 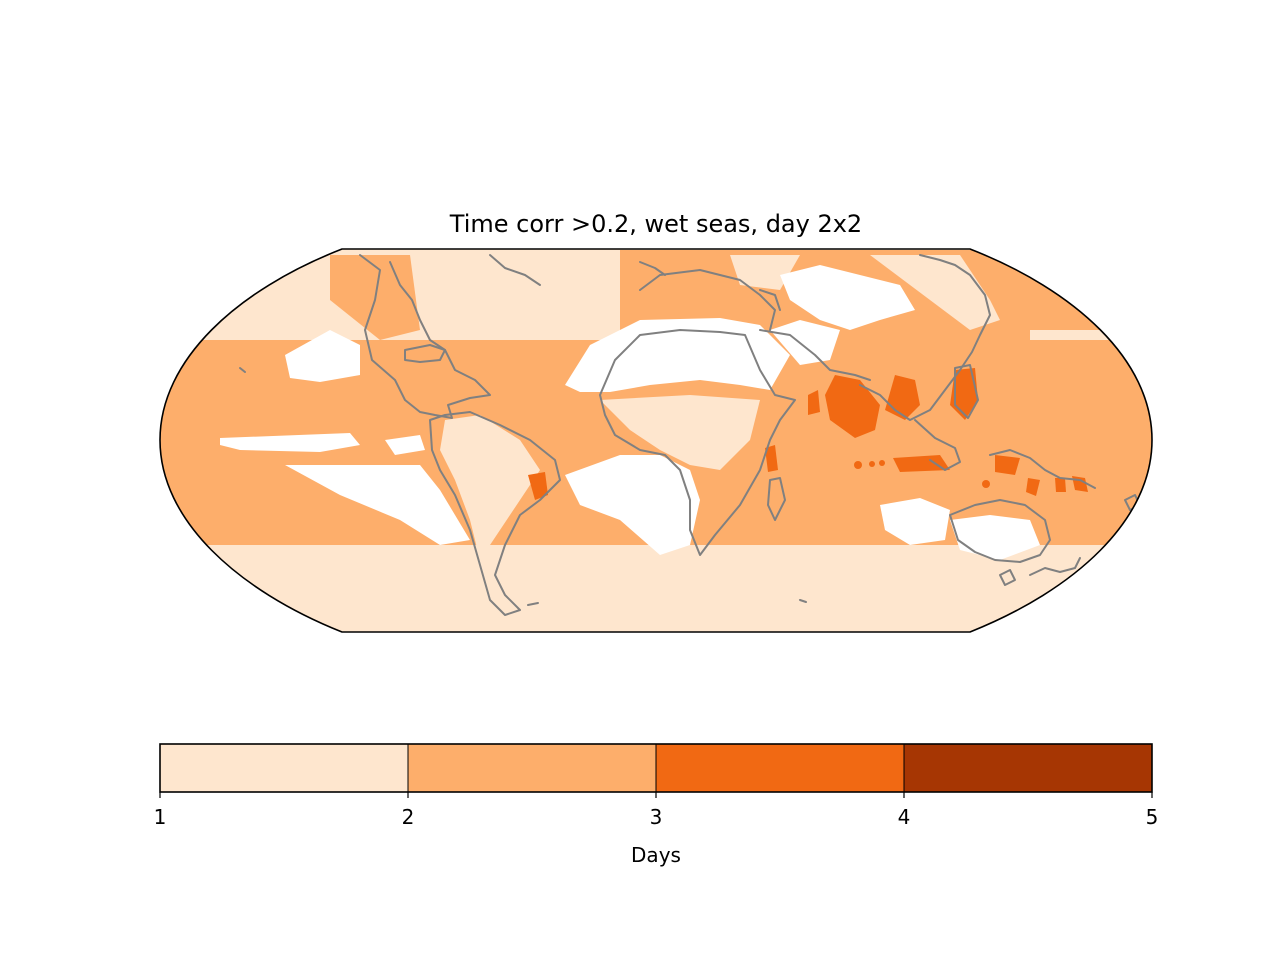 I want to click on field-3-4-days-spot-c, so click(x=882, y=463).